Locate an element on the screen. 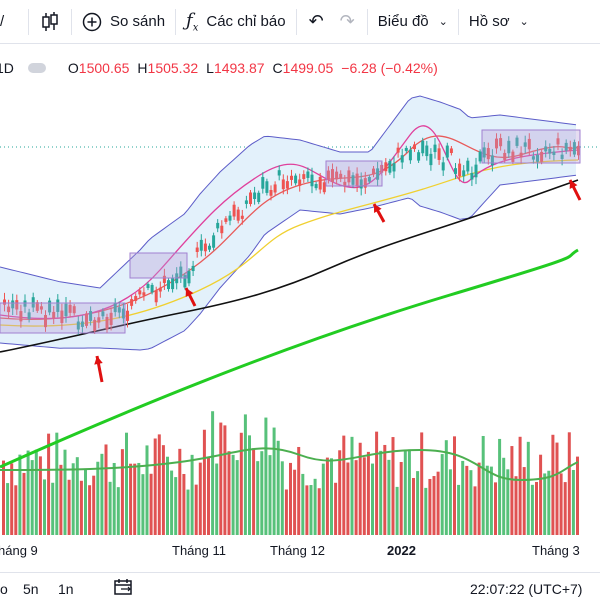  visibility-toggle-icon is located at coordinates (36, 68).